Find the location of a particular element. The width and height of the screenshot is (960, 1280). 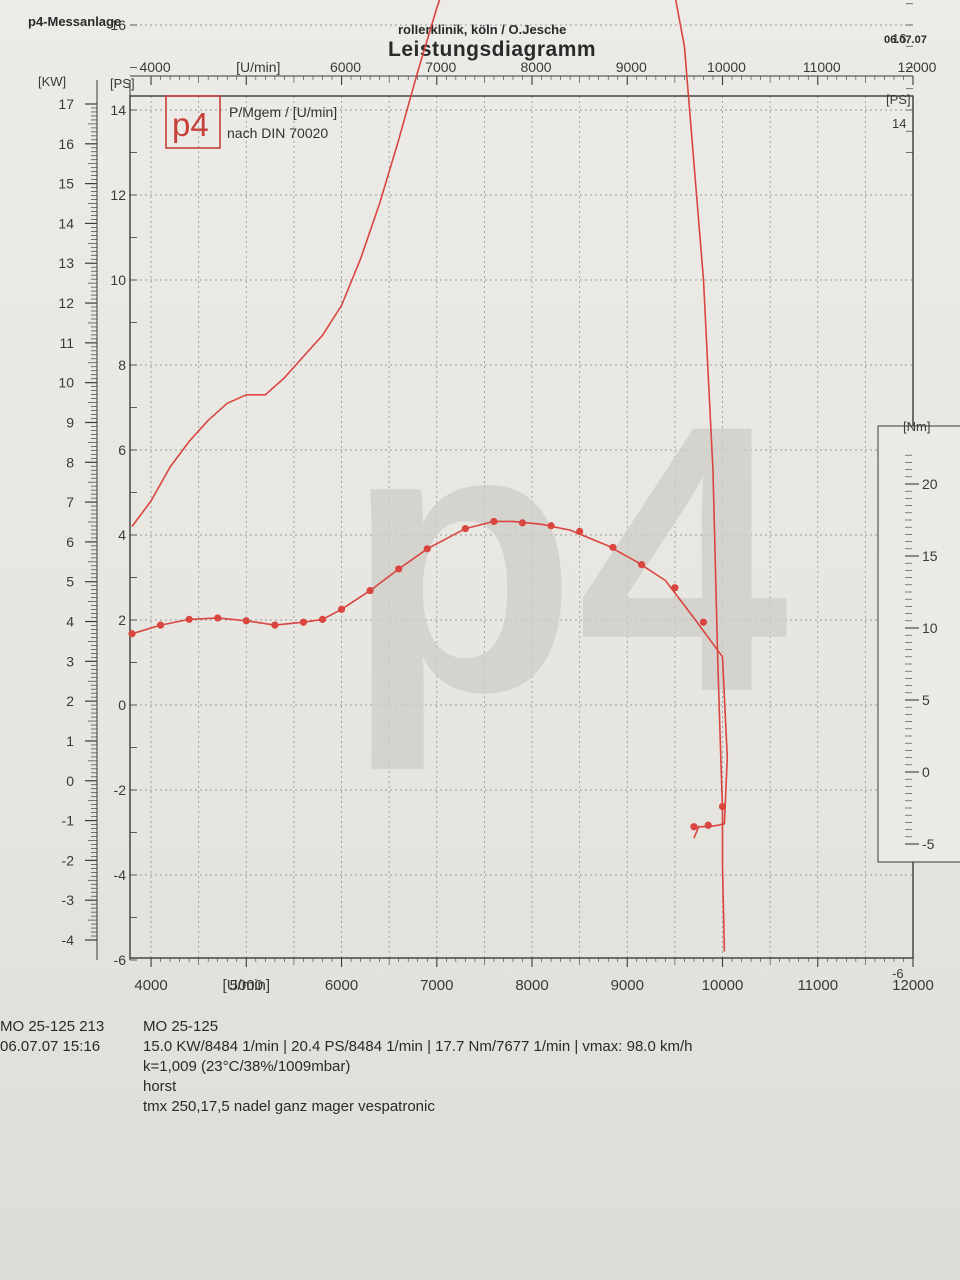

ps-tick-label: -2 is located at coordinates (120, 790).